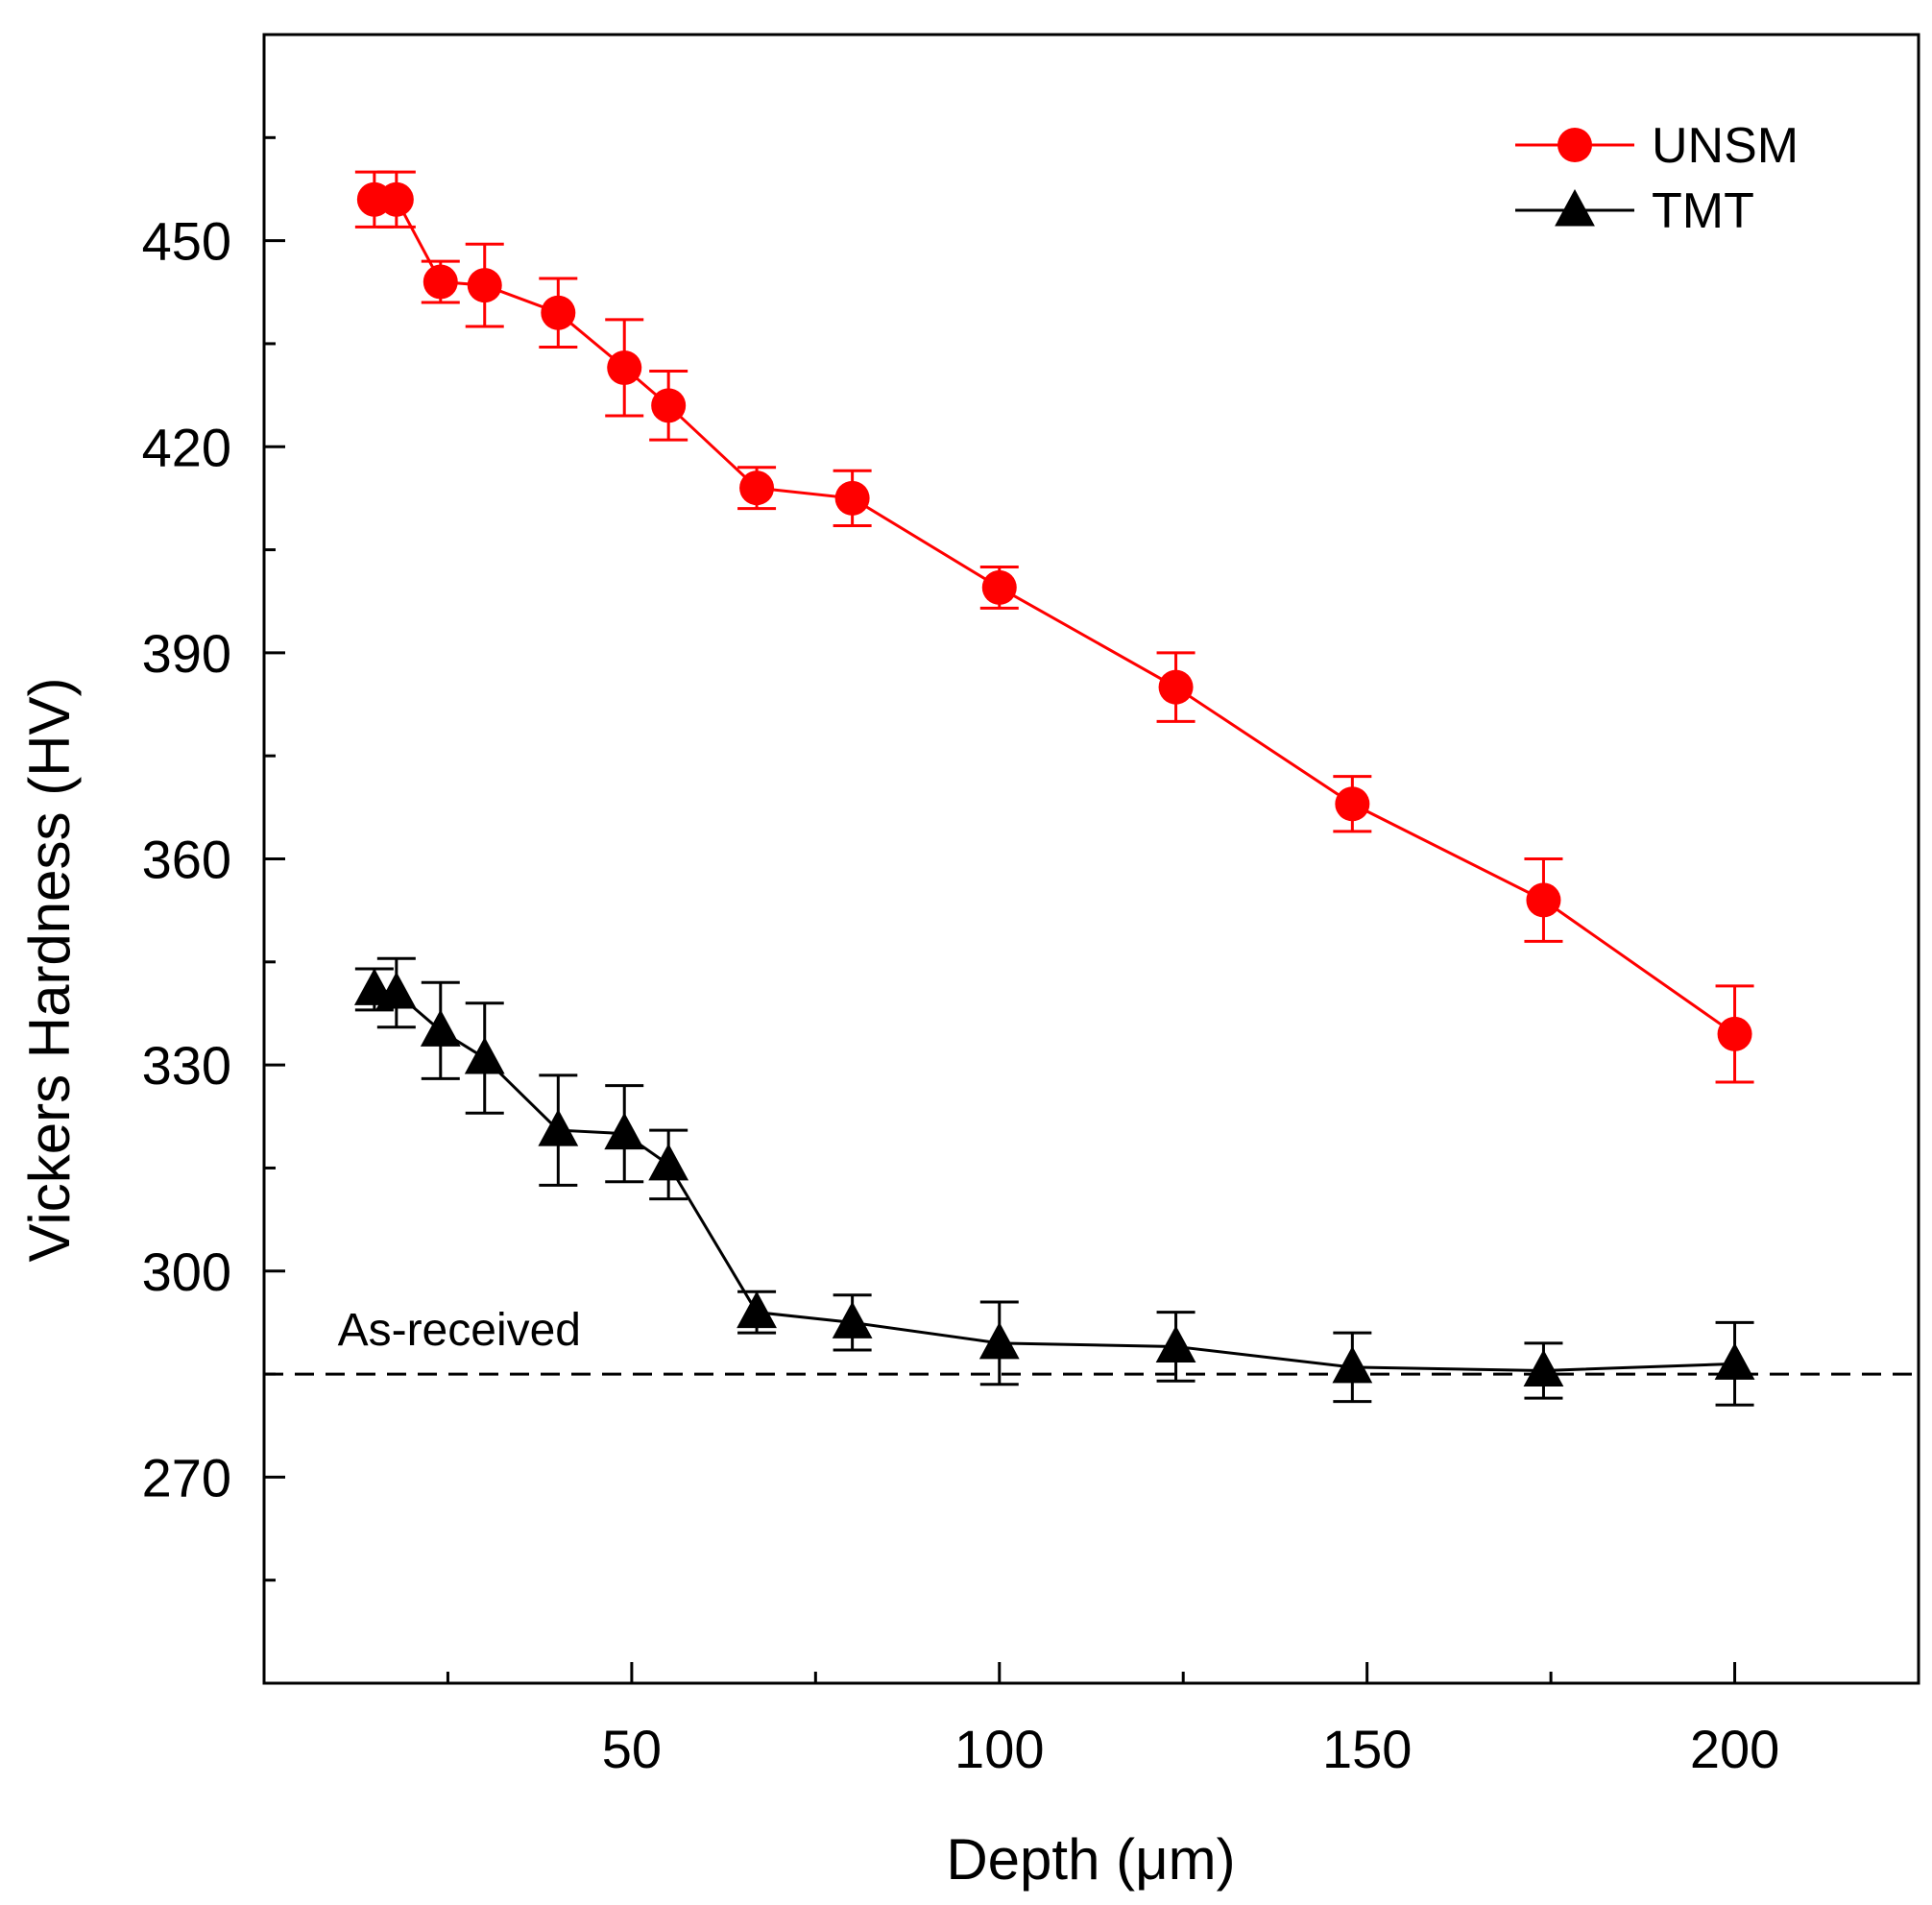  Describe the element at coordinates (186, 860) in the screenshot. I see `y-tick-label: 360` at that location.